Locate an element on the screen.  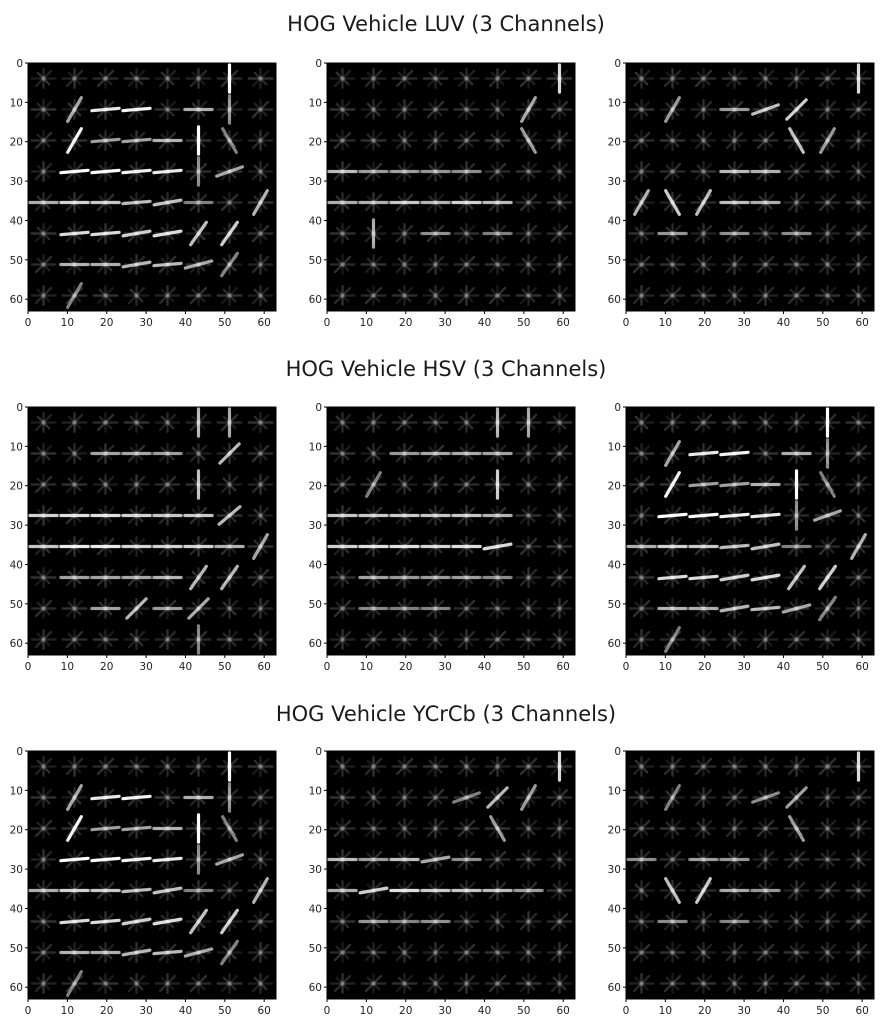
hog-panel-hsv-ch3: 0 10 20 30 40 50 60 0 10 20 30 40 50 60 is located at coordinates (739, 542).